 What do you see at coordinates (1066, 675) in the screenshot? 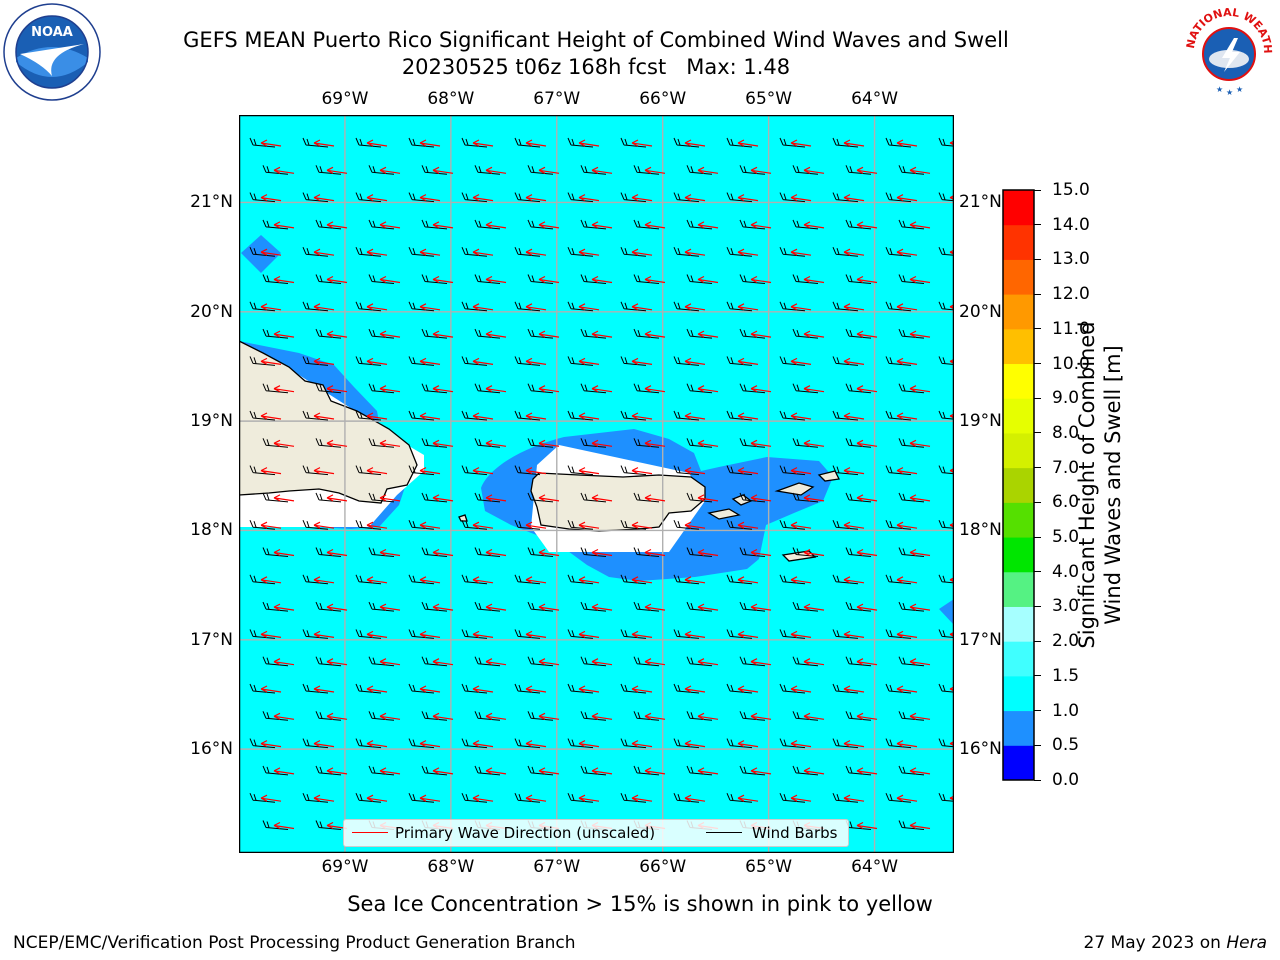
I see `colorbar-tick-label: 1.5` at bounding box center [1066, 675].